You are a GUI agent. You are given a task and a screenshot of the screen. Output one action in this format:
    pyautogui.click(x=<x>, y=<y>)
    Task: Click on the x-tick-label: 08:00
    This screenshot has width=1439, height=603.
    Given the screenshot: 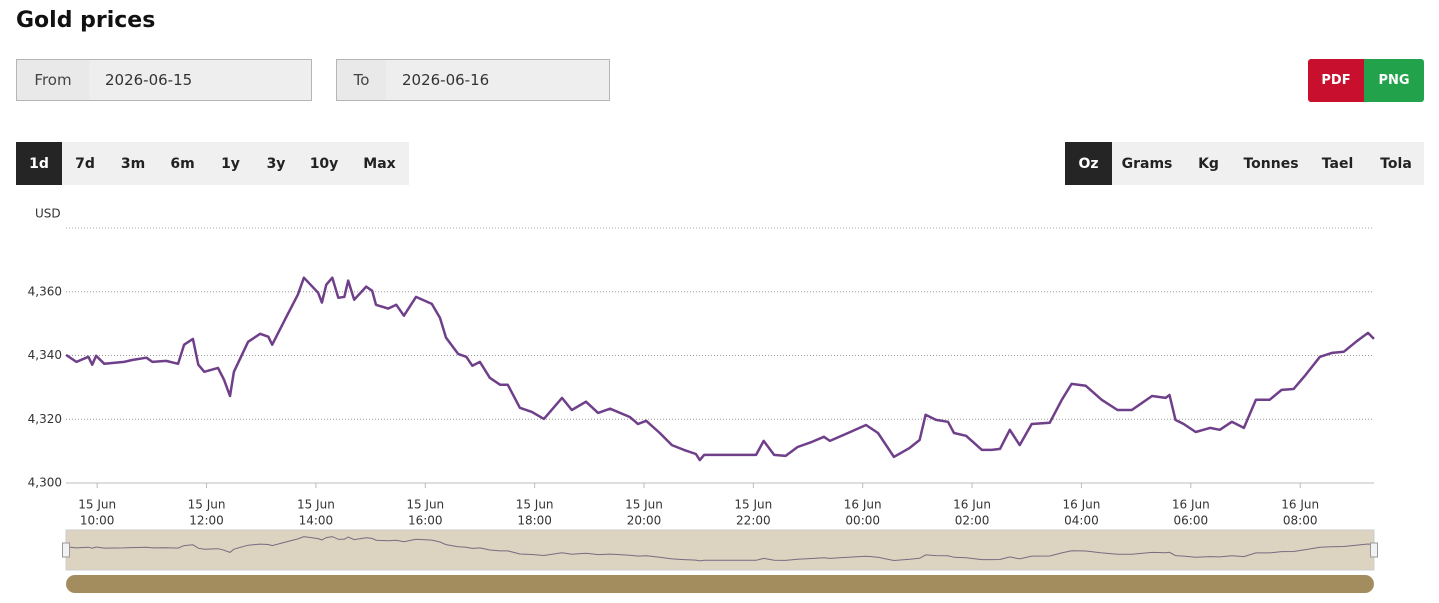 What is the action you would take?
    pyautogui.click(x=1300, y=521)
    